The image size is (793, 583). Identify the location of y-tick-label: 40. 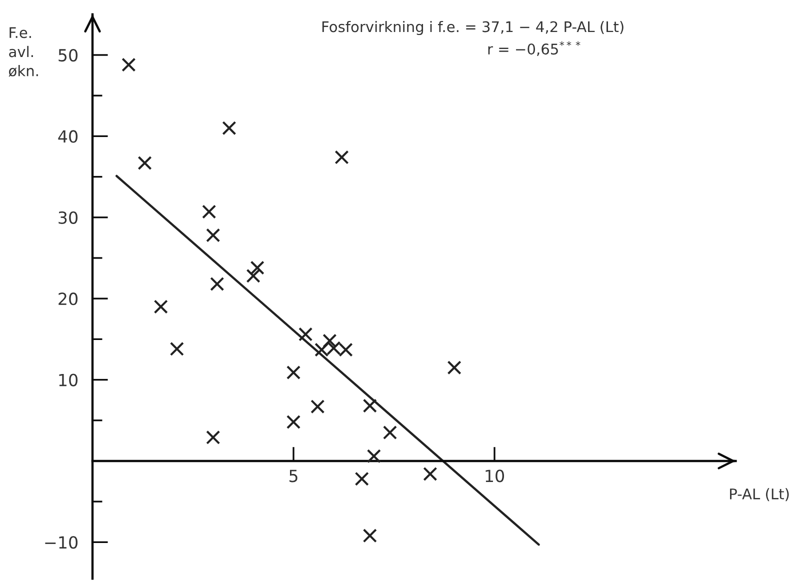
(68, 136).